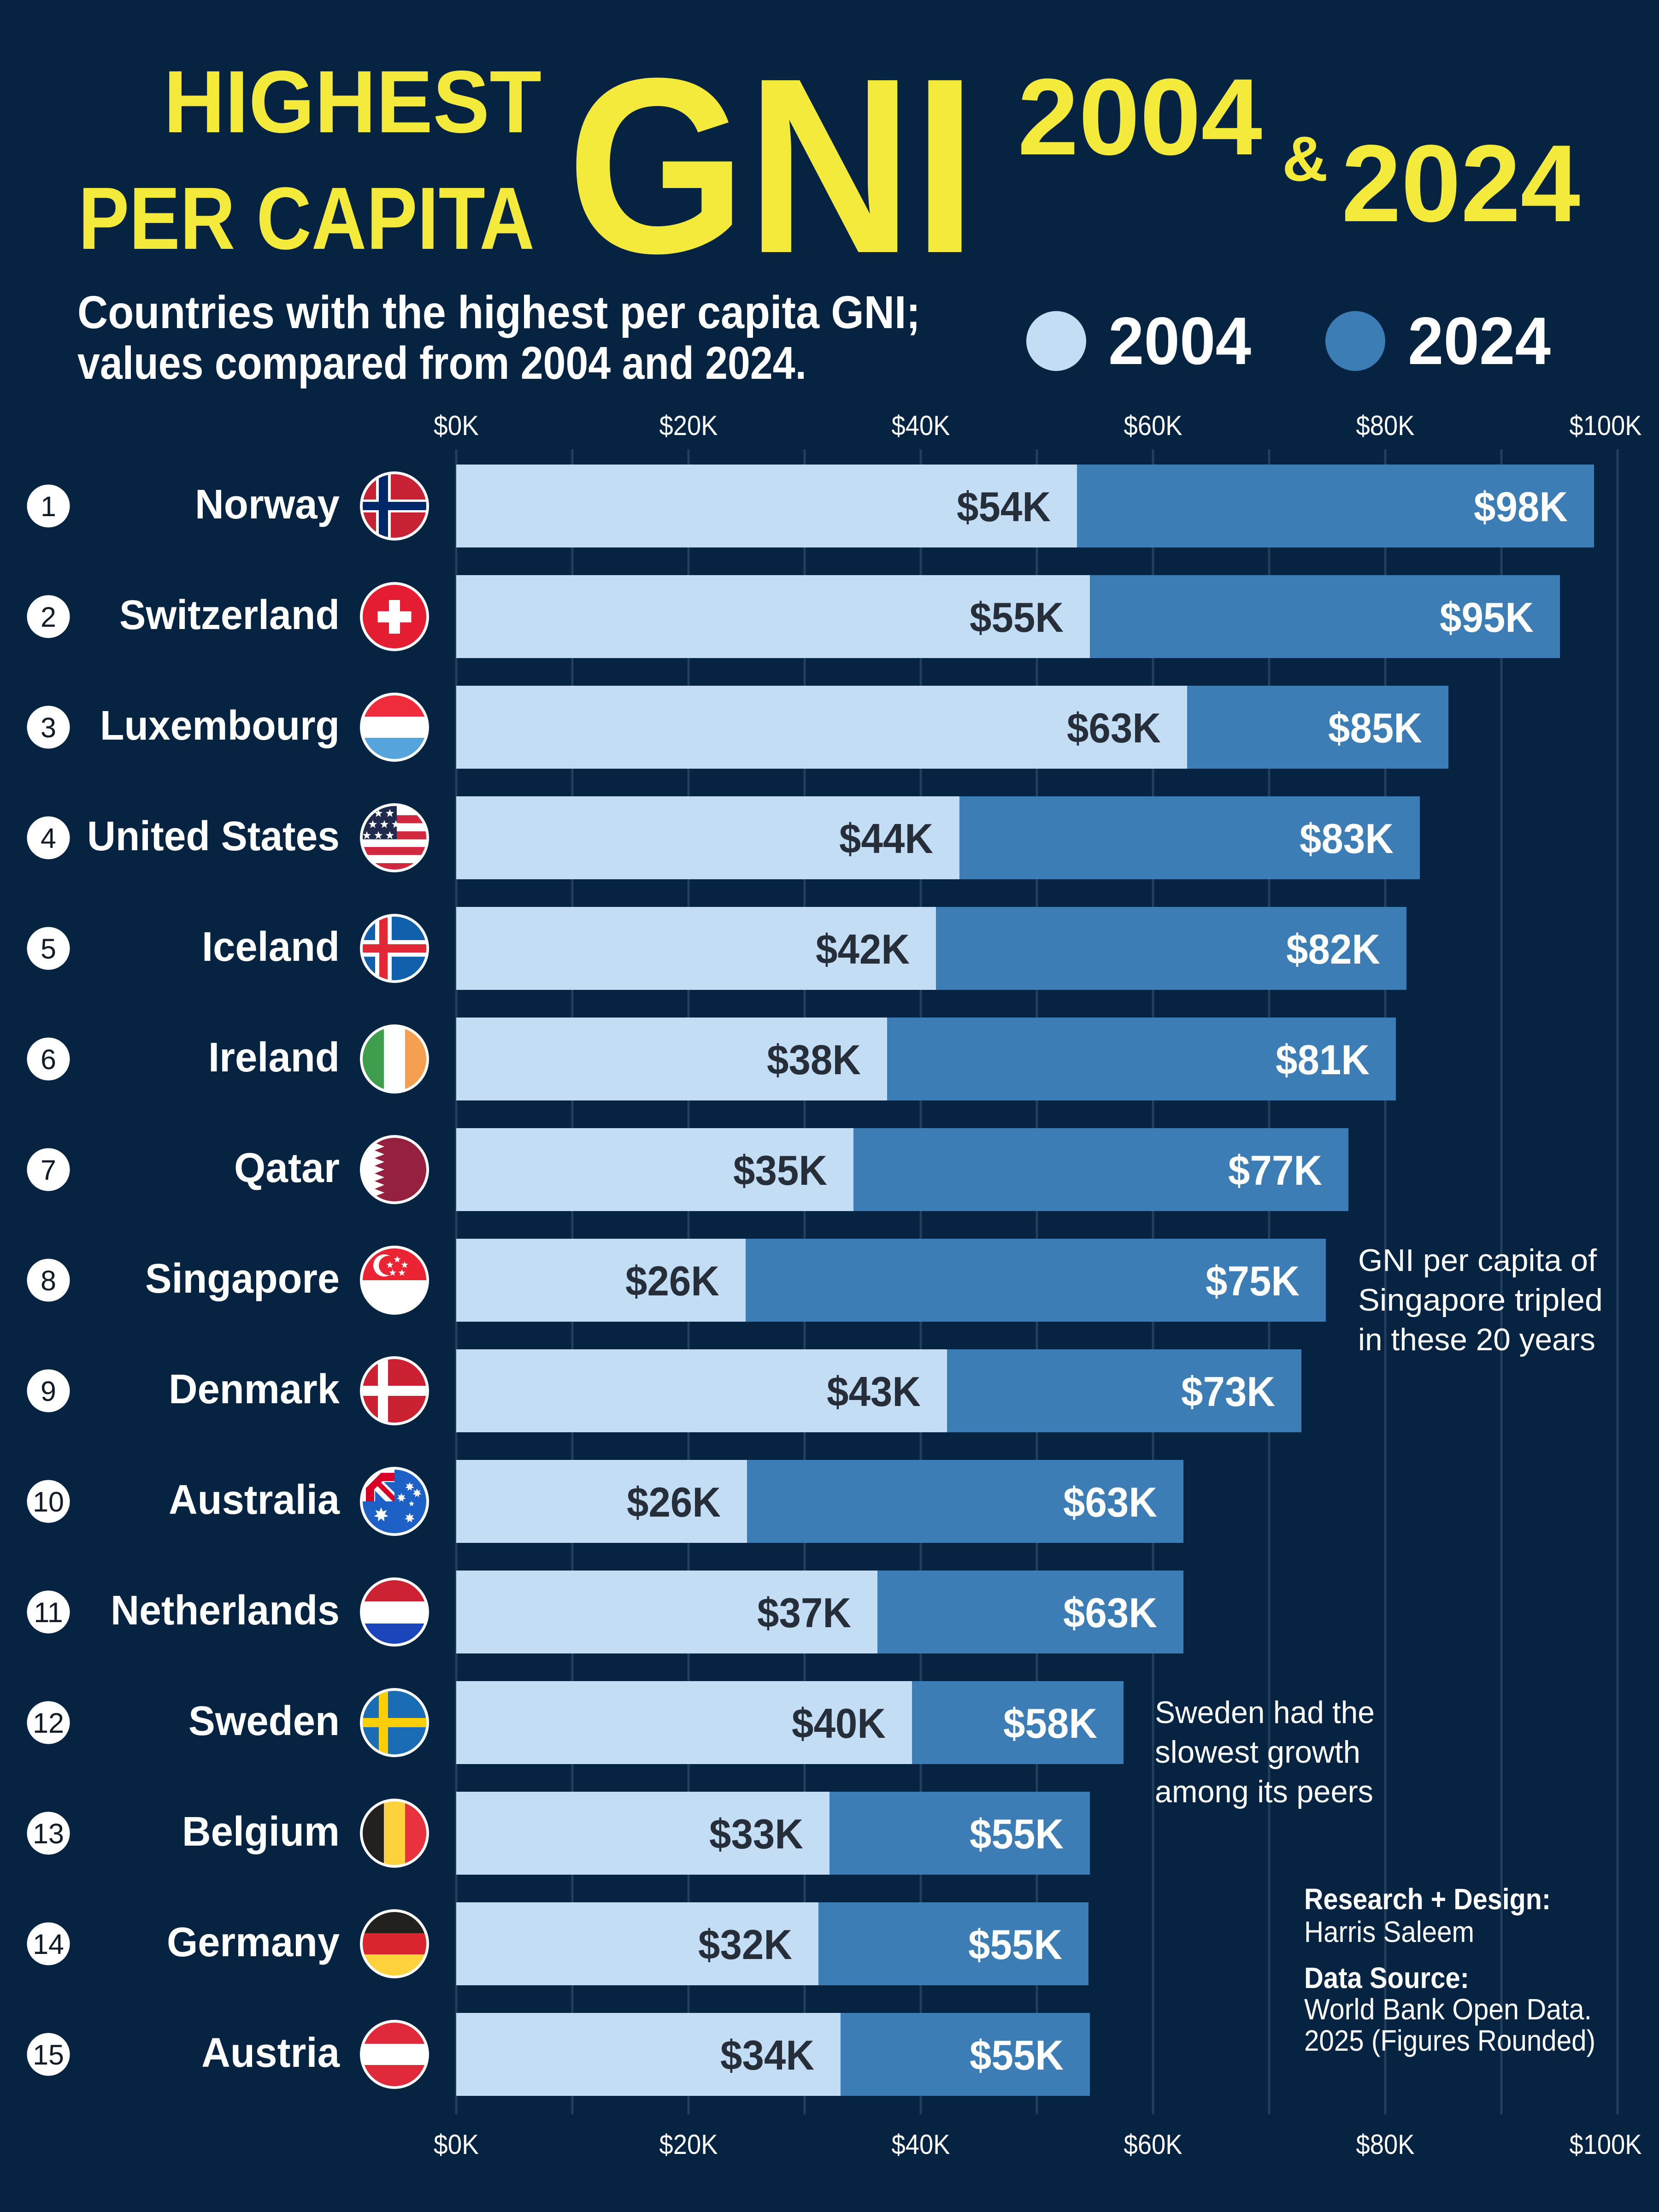  I want to click on svg-text: $85K, so click(1375, 728).